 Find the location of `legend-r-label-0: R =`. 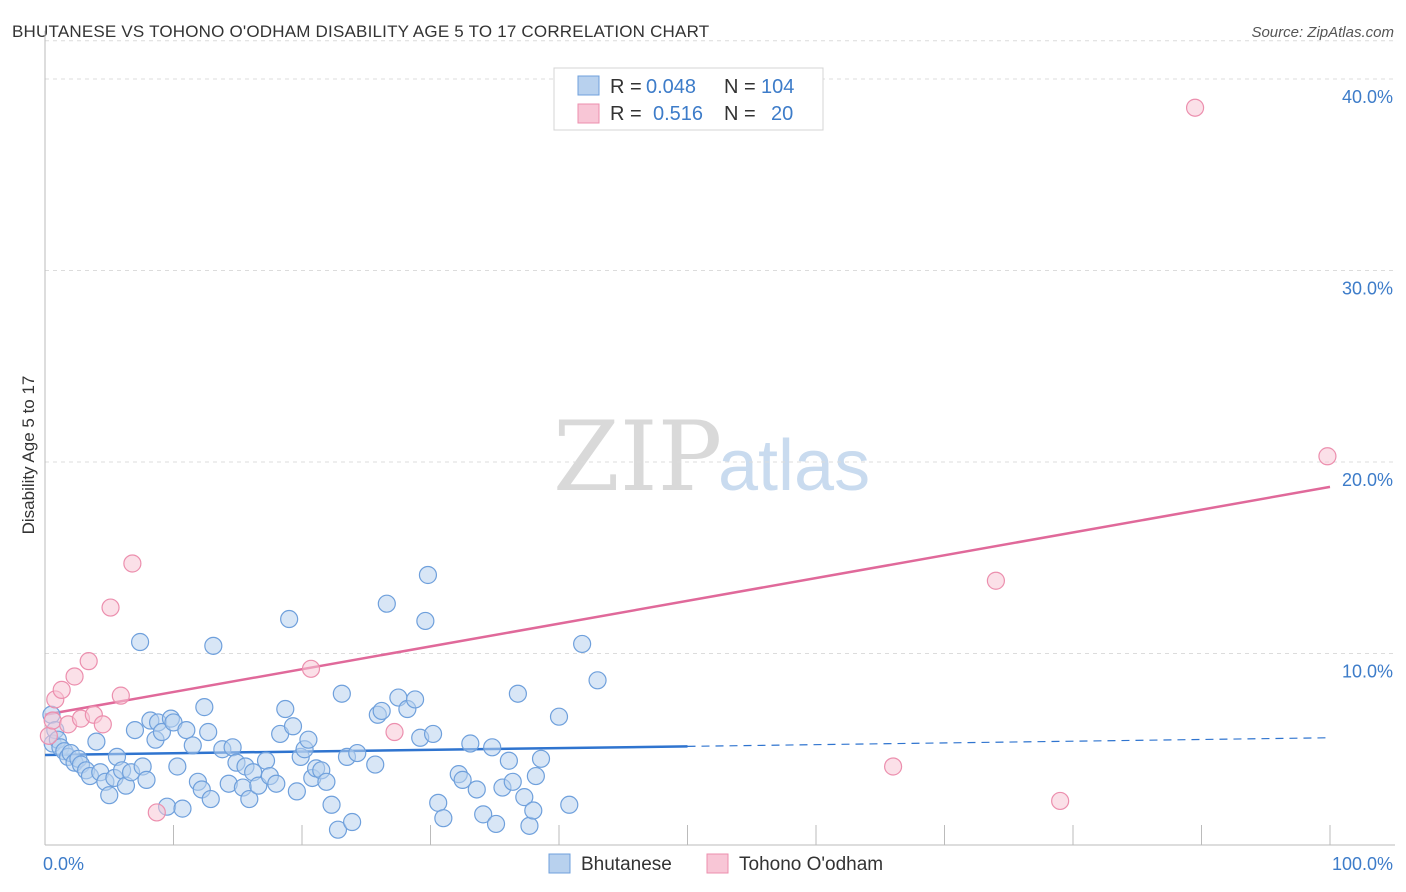

legend-r-label-0: R = is located at coordinates (626, 87).